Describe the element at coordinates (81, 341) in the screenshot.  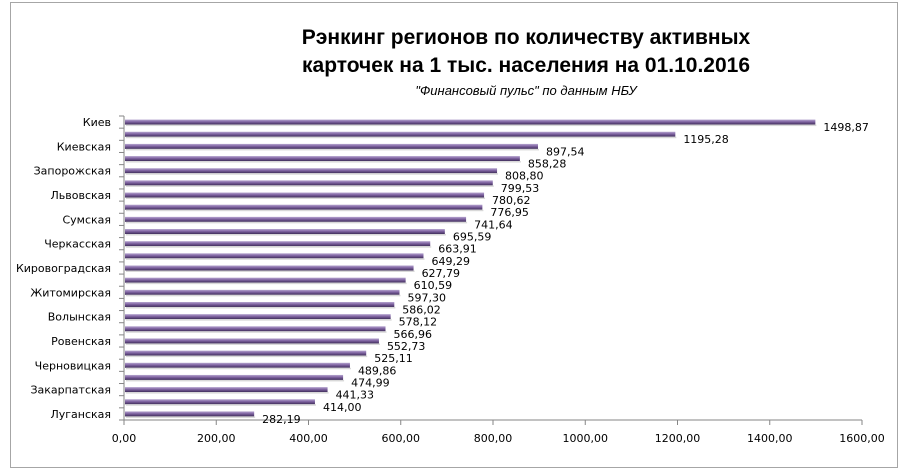
I see `category-label: Ровенская` at that location.